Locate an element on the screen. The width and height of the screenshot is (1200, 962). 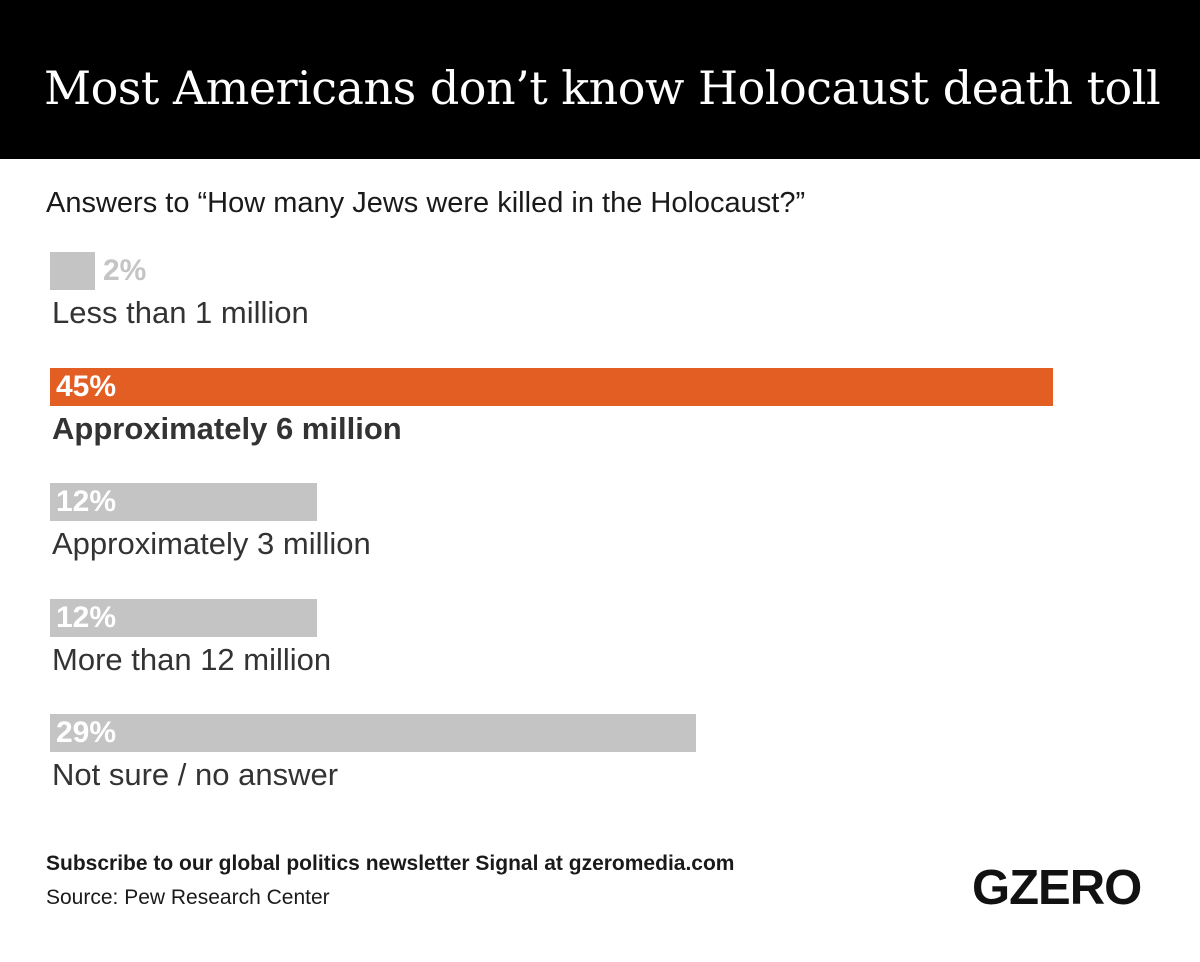
category-label-less-than-1-million: Less than 1 million is located at coordinates (180, 312).